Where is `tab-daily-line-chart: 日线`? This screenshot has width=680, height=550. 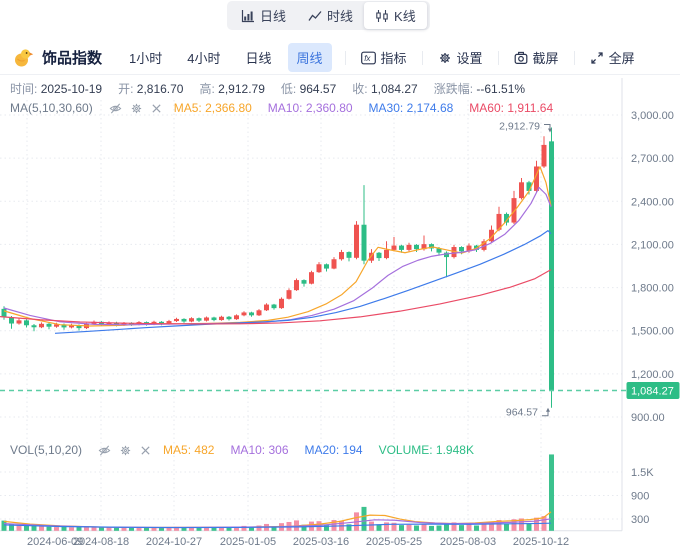 tab-daily-line-chart: 日线 is located at coordinates (263, 15).